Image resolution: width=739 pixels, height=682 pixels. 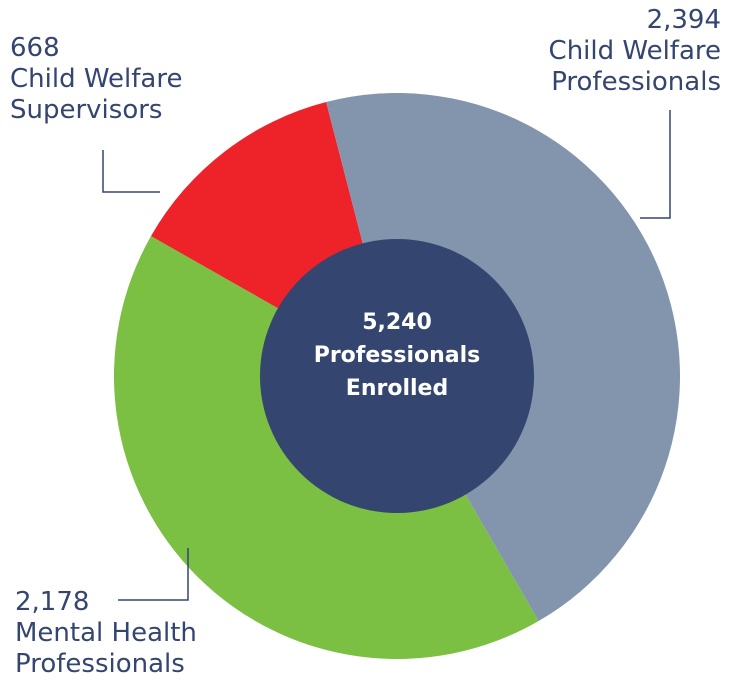 What do you see at coordinates (397, 388) in the screenshot?
I see `center-text: Enrolled` at bounding box center [397, 388].